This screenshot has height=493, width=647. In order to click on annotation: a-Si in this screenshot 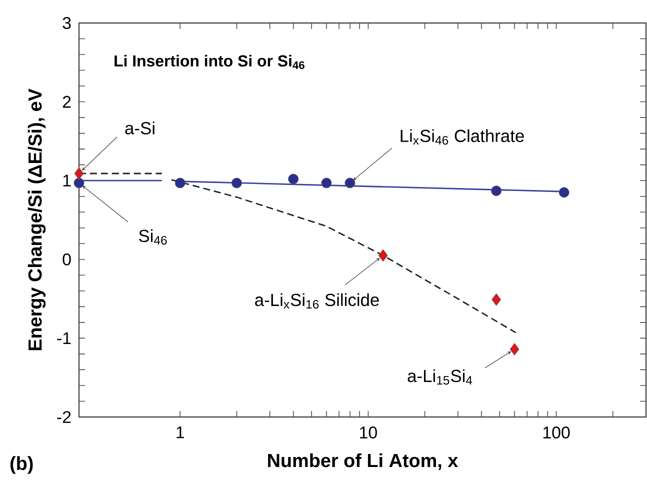, I will do `click(139, 128)`.